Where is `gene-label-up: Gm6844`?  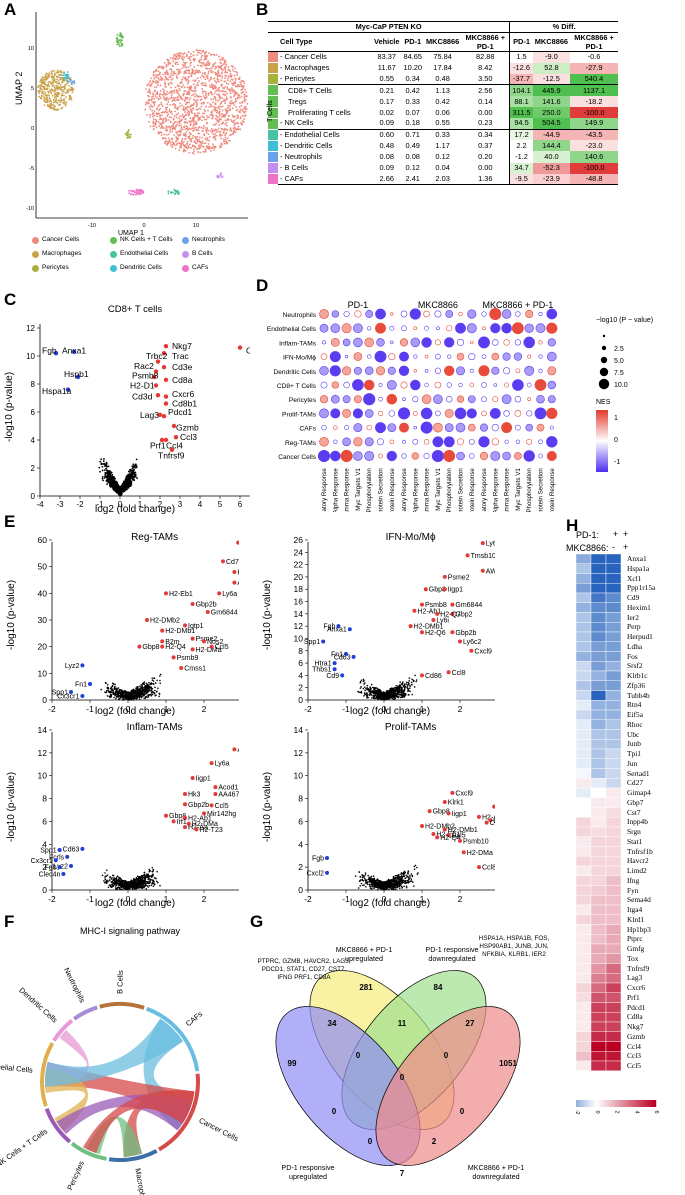
gene-label-up: Gm6844 is located at coordinates (224, 613).